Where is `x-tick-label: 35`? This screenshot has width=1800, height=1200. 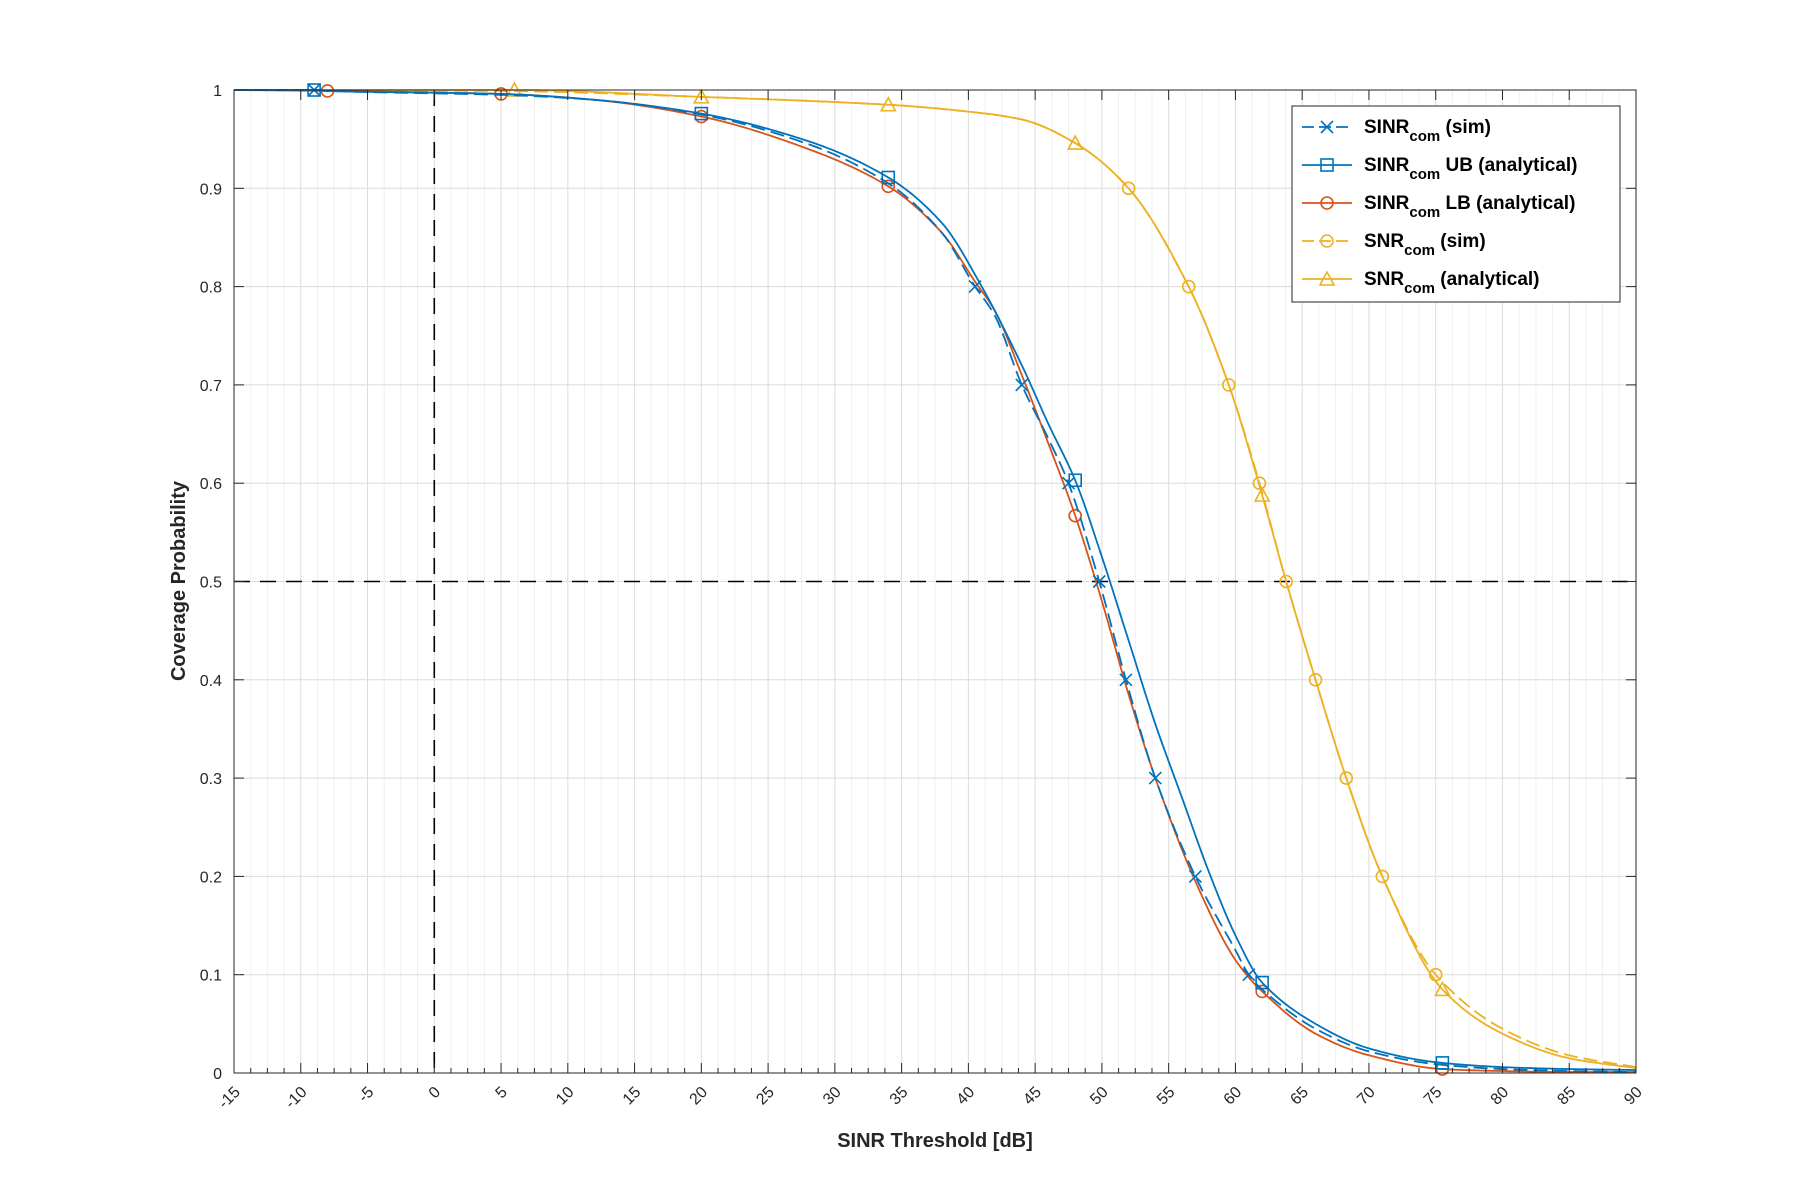 x-tick-label: 35 is located at coordinates (899, 1096).